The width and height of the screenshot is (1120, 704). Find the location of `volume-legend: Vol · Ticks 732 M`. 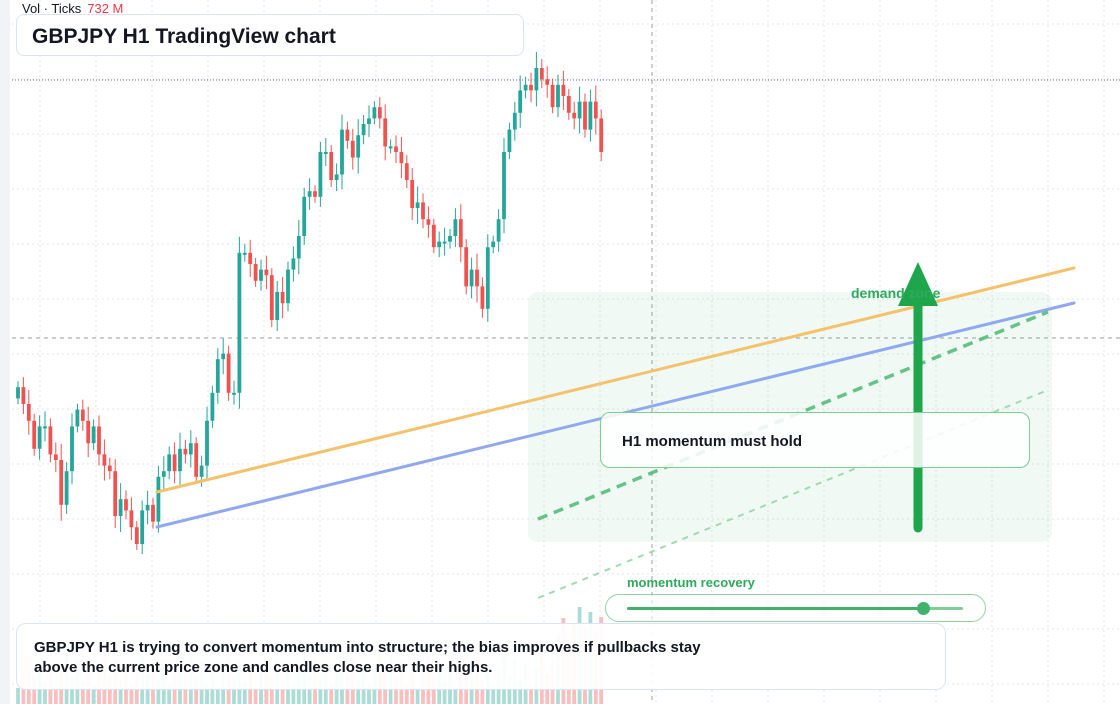

volume-legend: Vol · Ticks 732 M is located at coordinates (72, 8).